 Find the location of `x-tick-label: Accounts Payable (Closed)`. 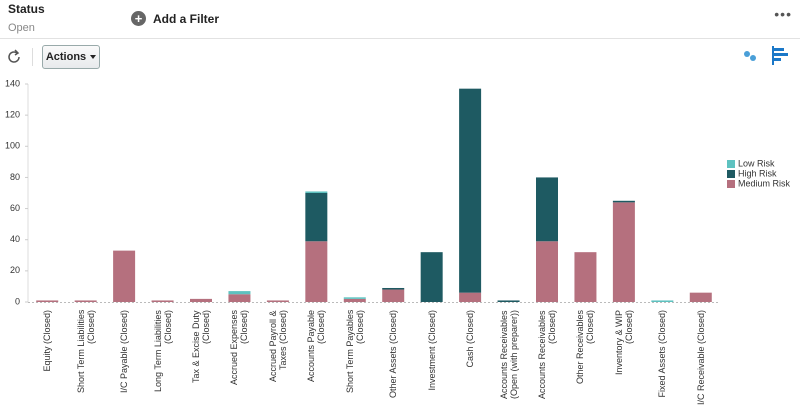

x-tick-label: Accounts Payable (Closed) is located at coordinates (316, 346).